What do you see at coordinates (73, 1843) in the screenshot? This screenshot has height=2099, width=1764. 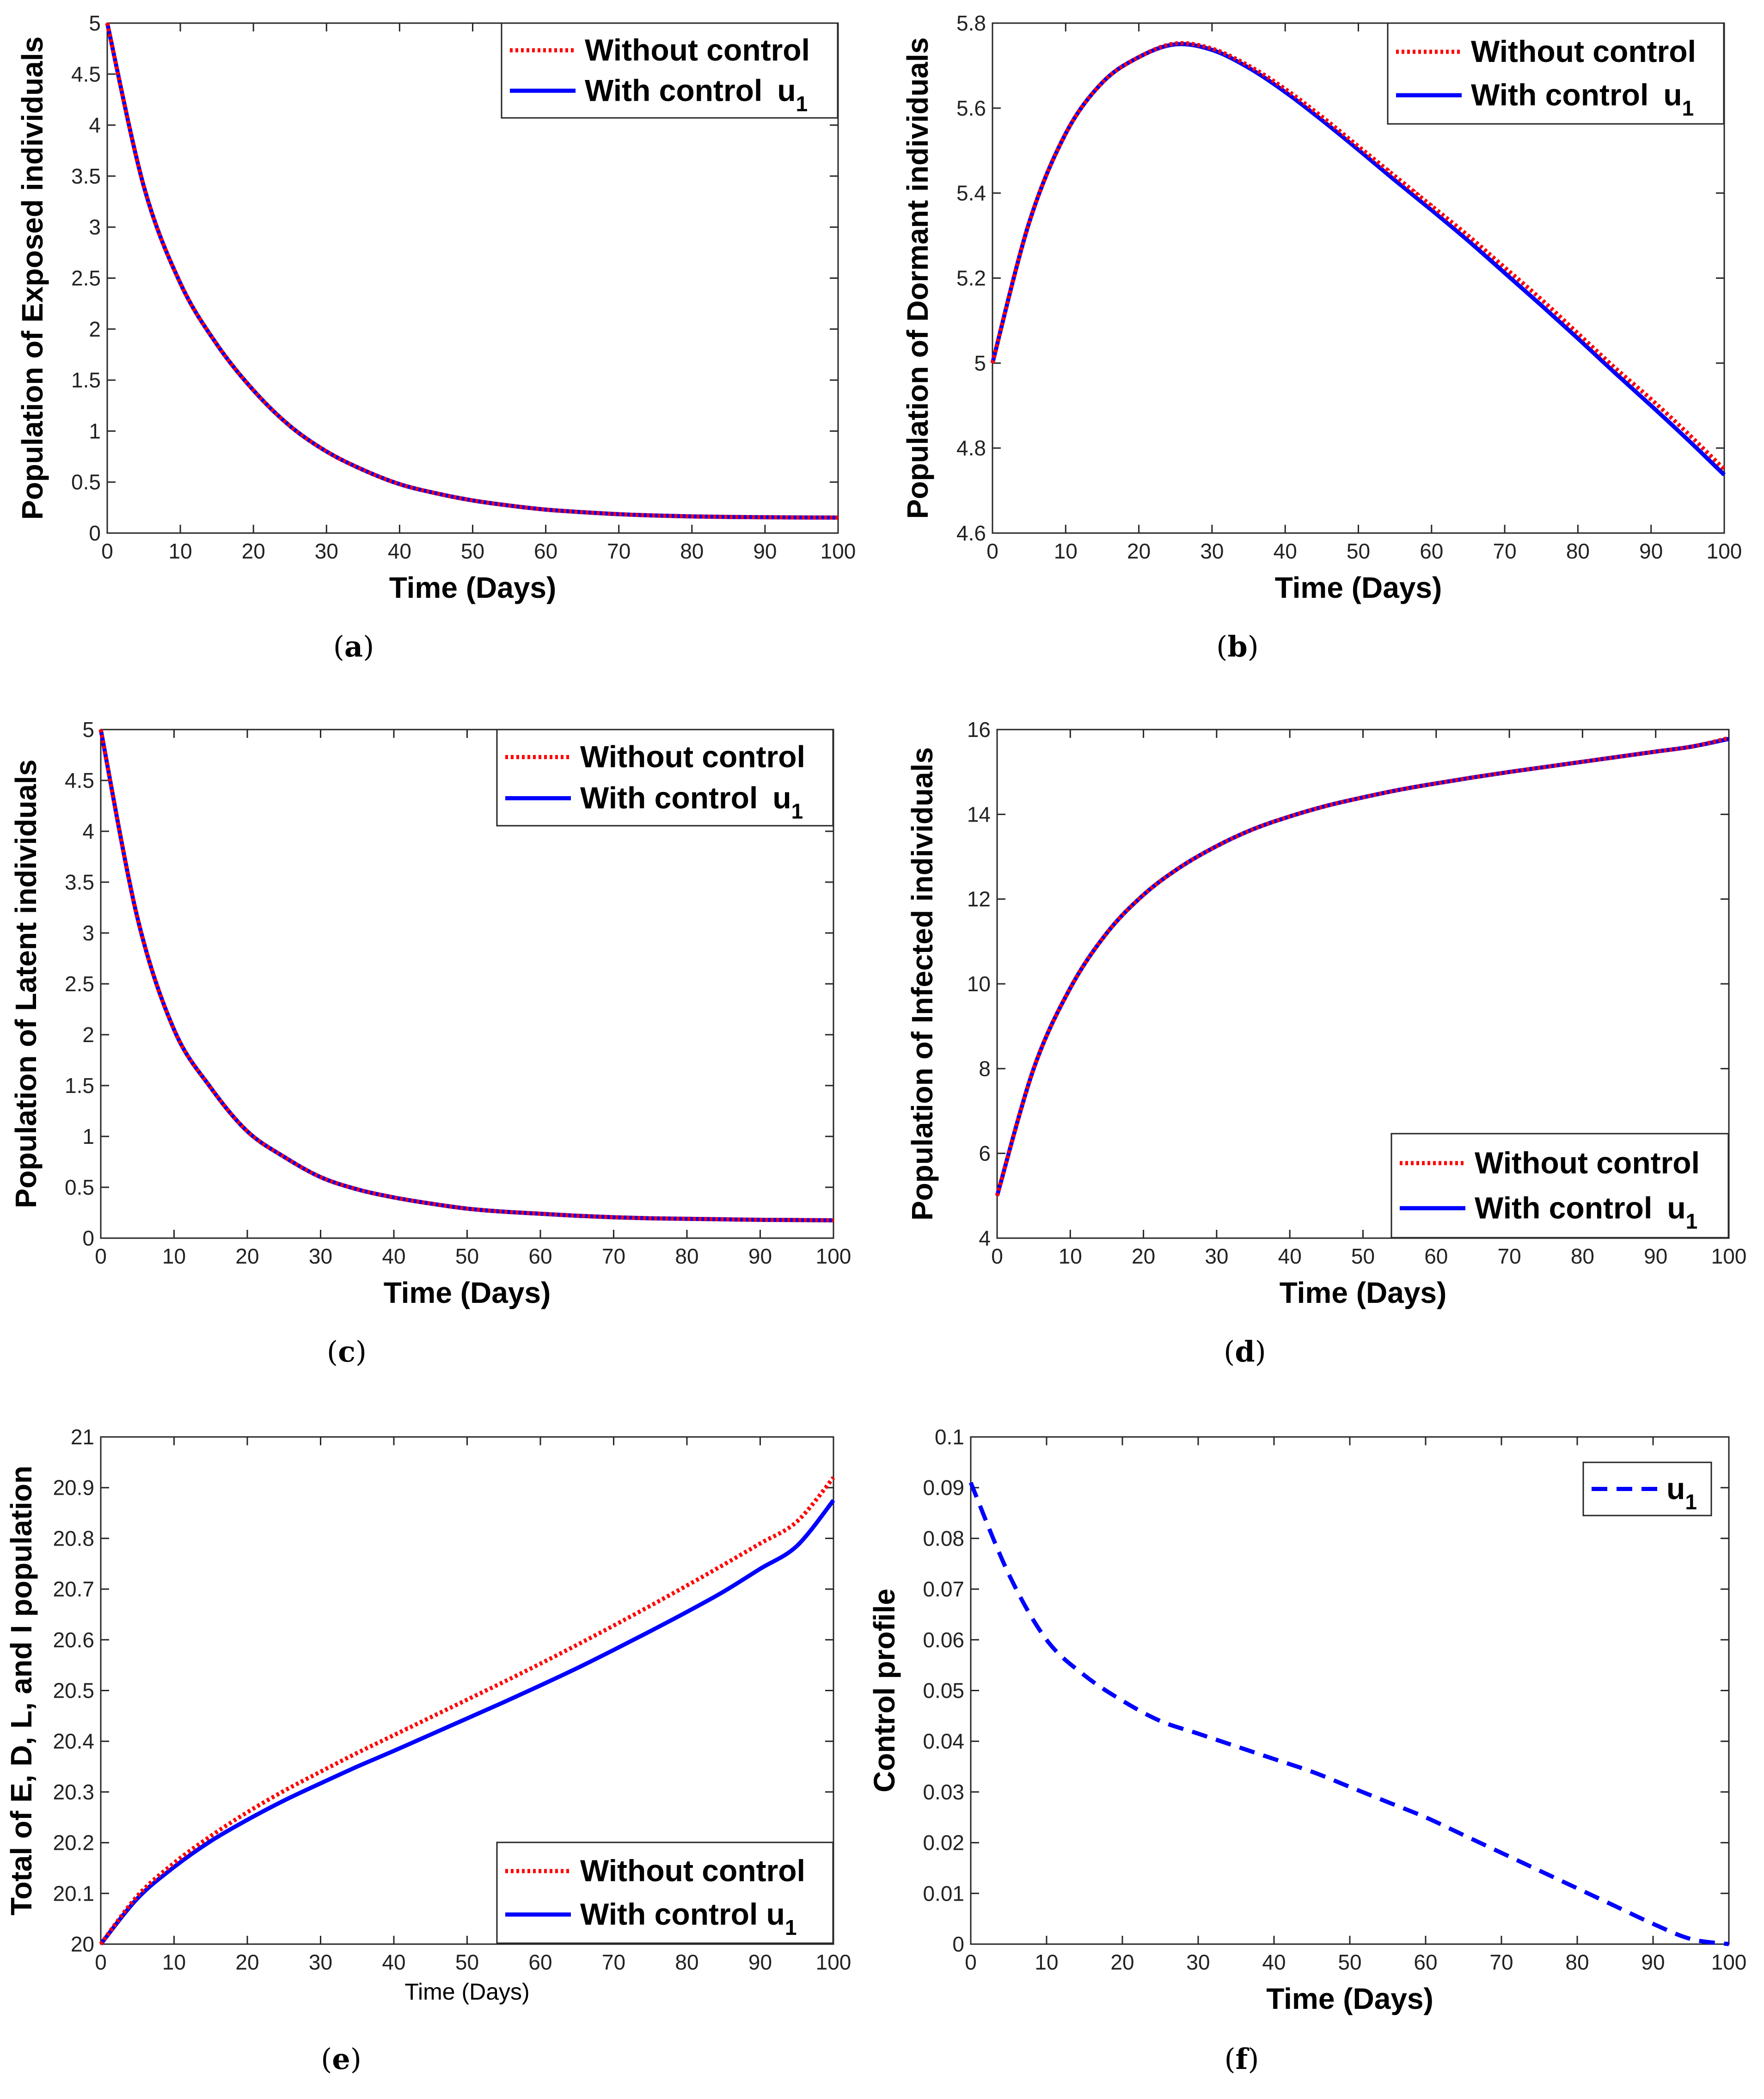 I see `y-tick-label: 20.2` at bounding box center [73, 1843].